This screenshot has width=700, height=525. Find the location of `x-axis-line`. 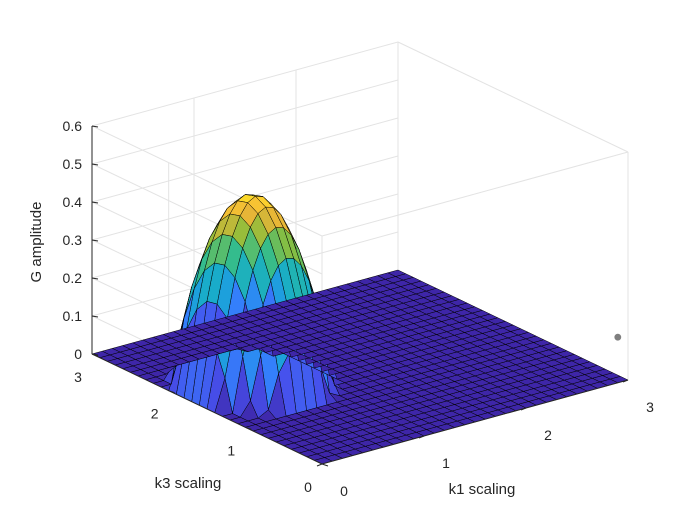

x-axis-line is located at coordinates (475, 422).